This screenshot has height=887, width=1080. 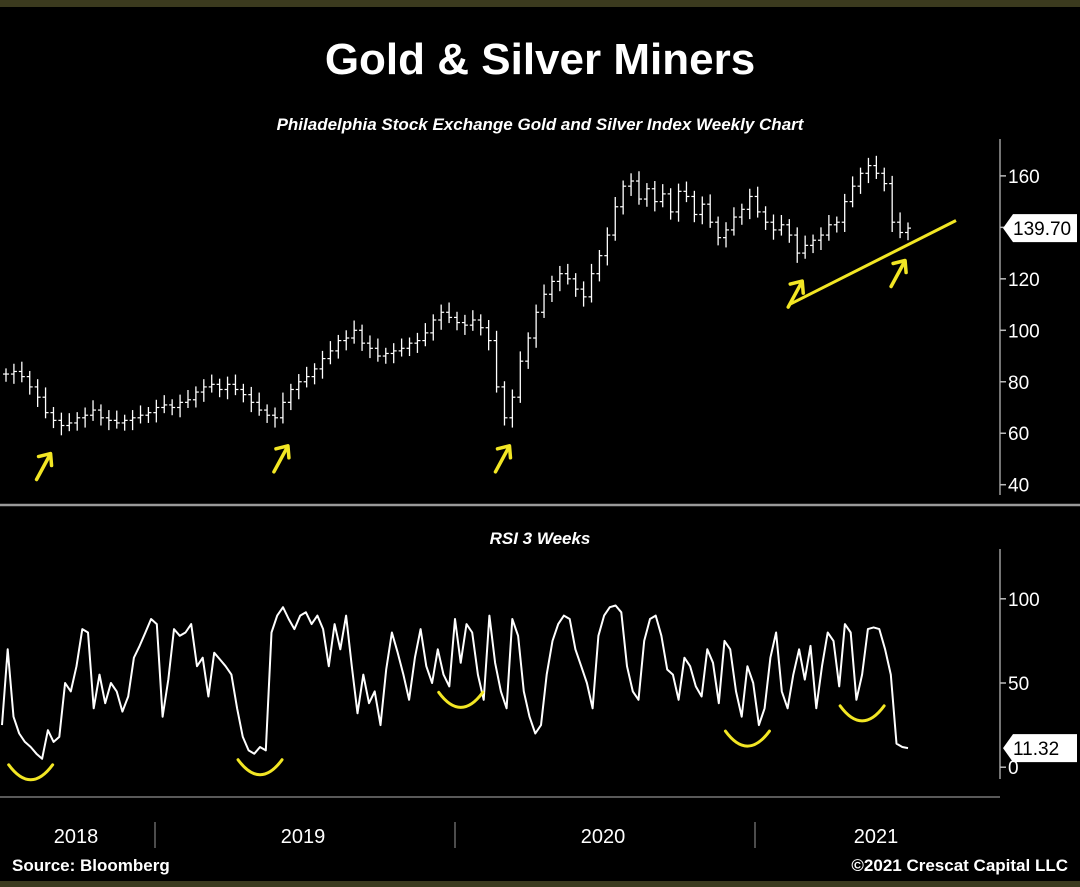 I want to click on price-axis-tick-label: 120, so click(x=1024, y=280).